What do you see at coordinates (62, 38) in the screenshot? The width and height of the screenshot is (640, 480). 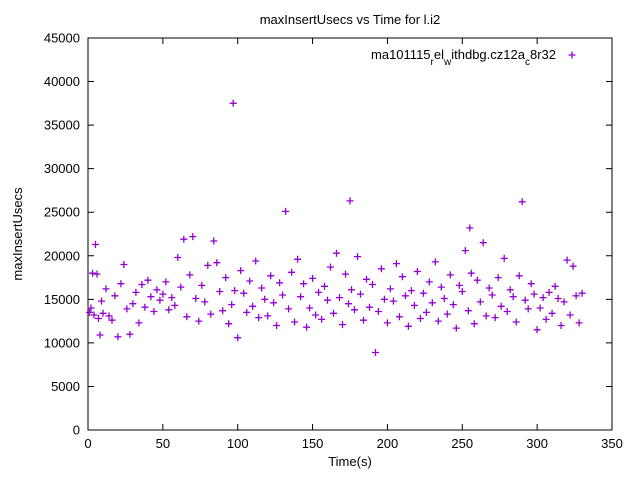 I see `y-tick-label: 45000` at bounding box center [62, 38].